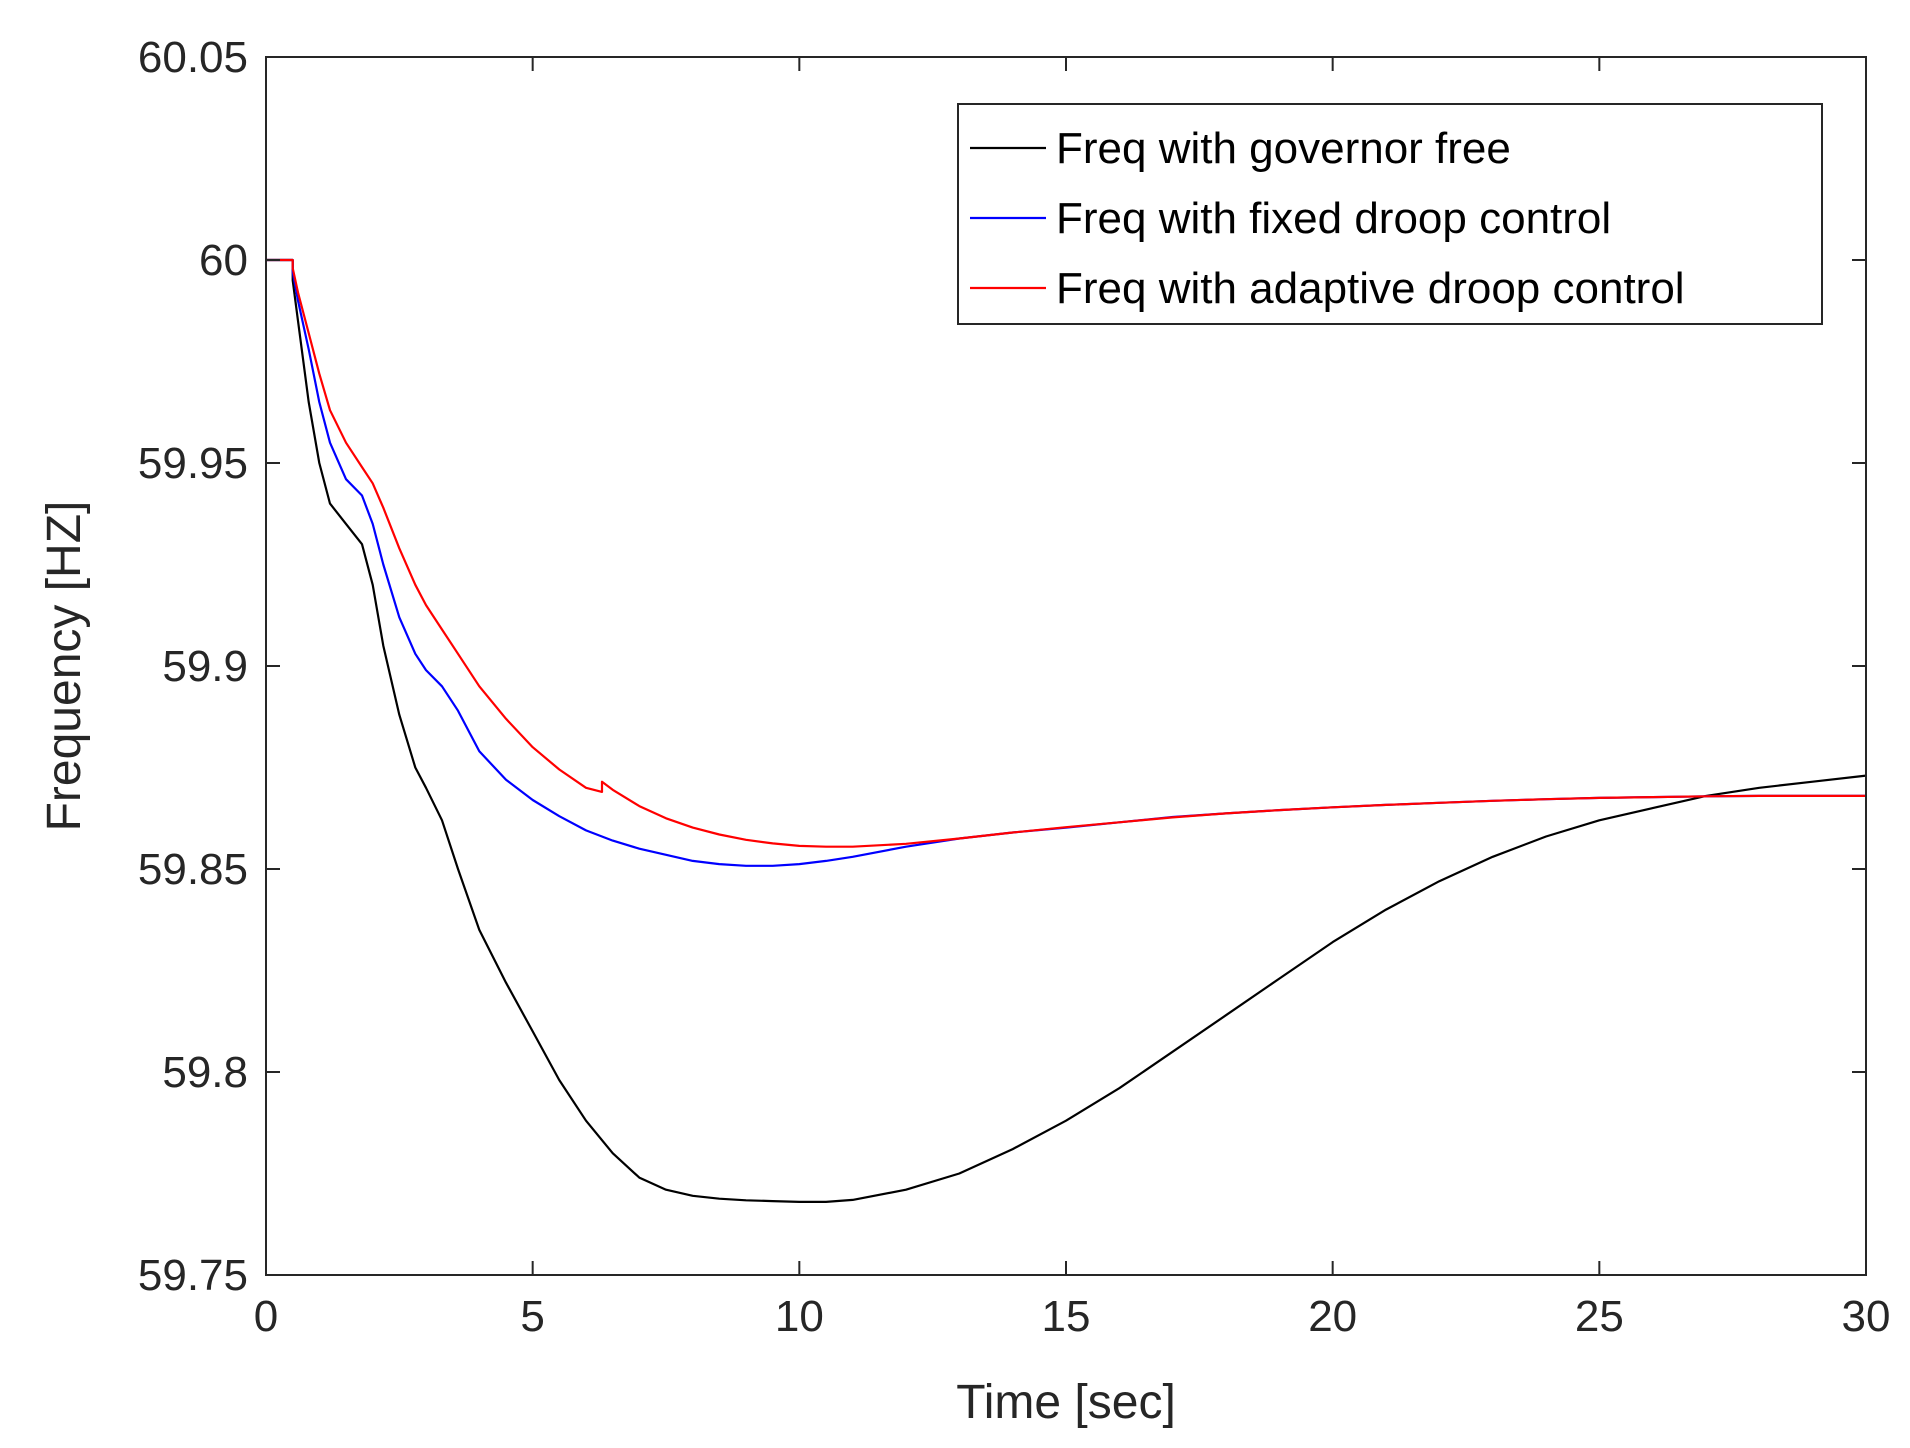 The image size is (1910, 1448). I want to click on x-tick-label: 15, so click(1066, 1316).